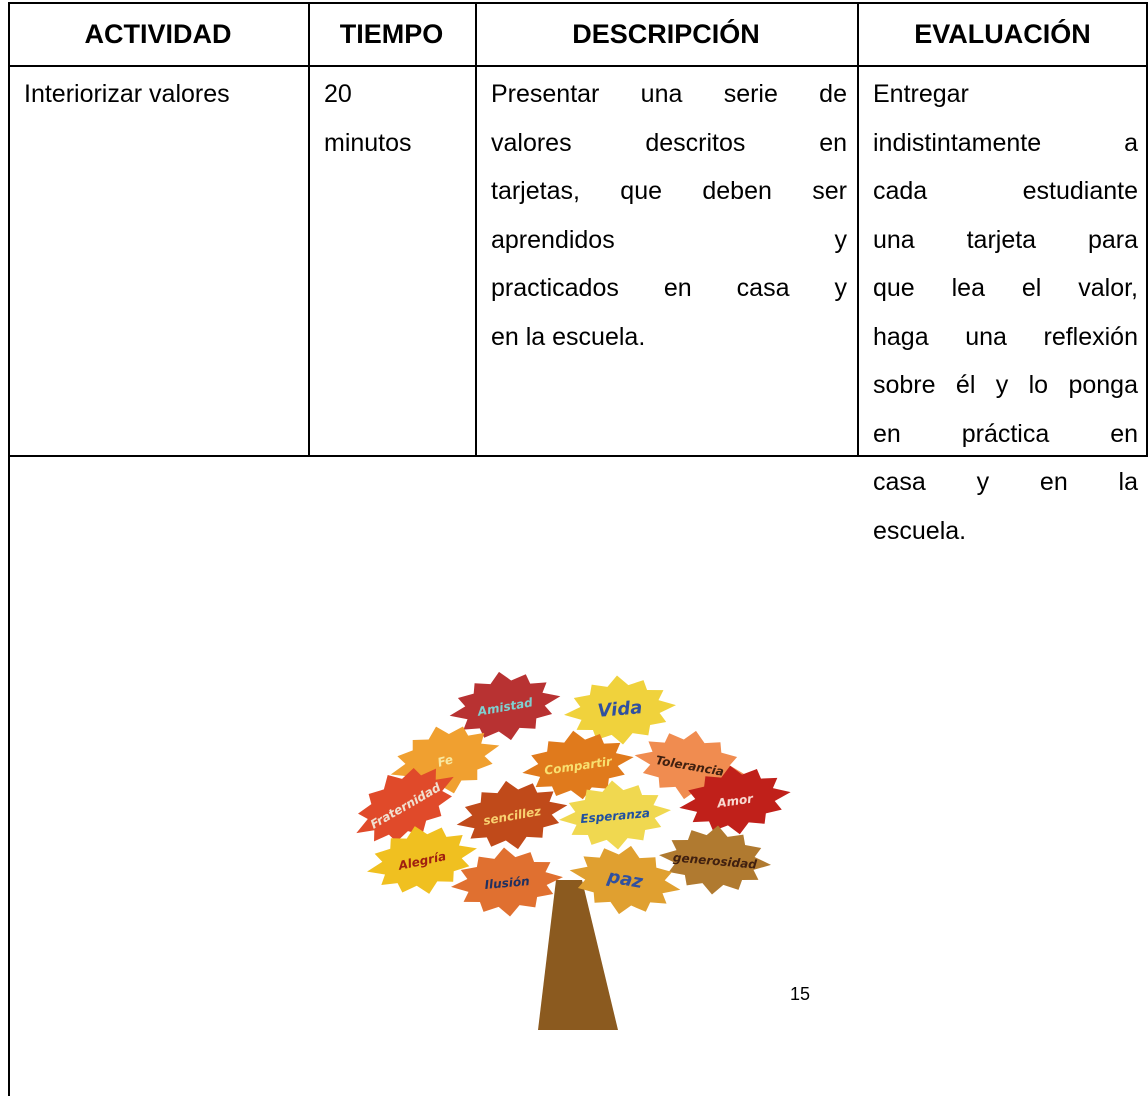  Describe the element at coordinates (568, 336) in the screenshot. I see `text-line: en la escuela.` at that location.